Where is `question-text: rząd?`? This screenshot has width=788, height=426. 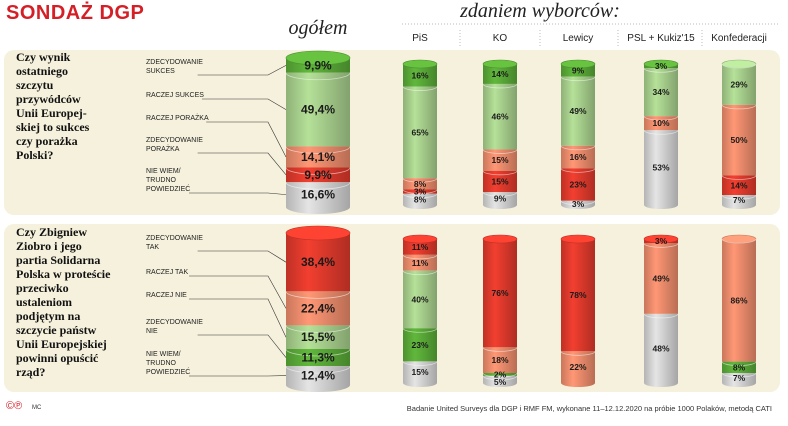 question-text: rząd? is located at coordinates (30, 372).